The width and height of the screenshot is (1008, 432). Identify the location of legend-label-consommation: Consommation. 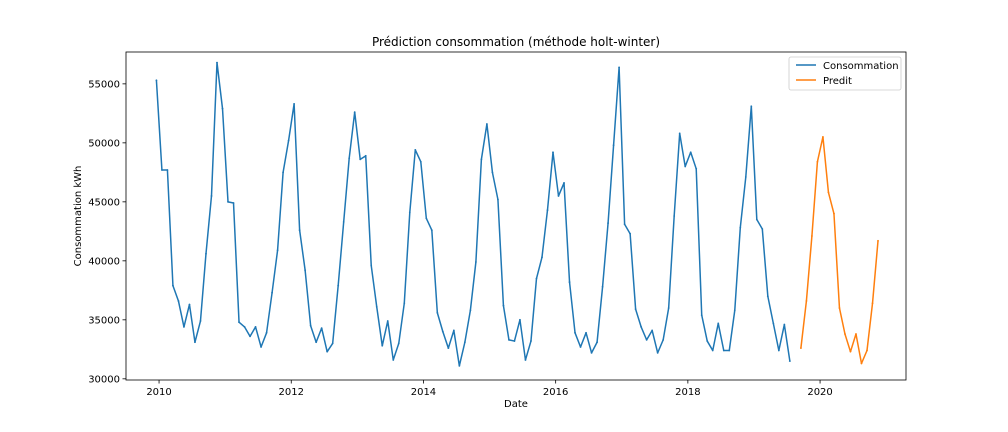
(861, 66).